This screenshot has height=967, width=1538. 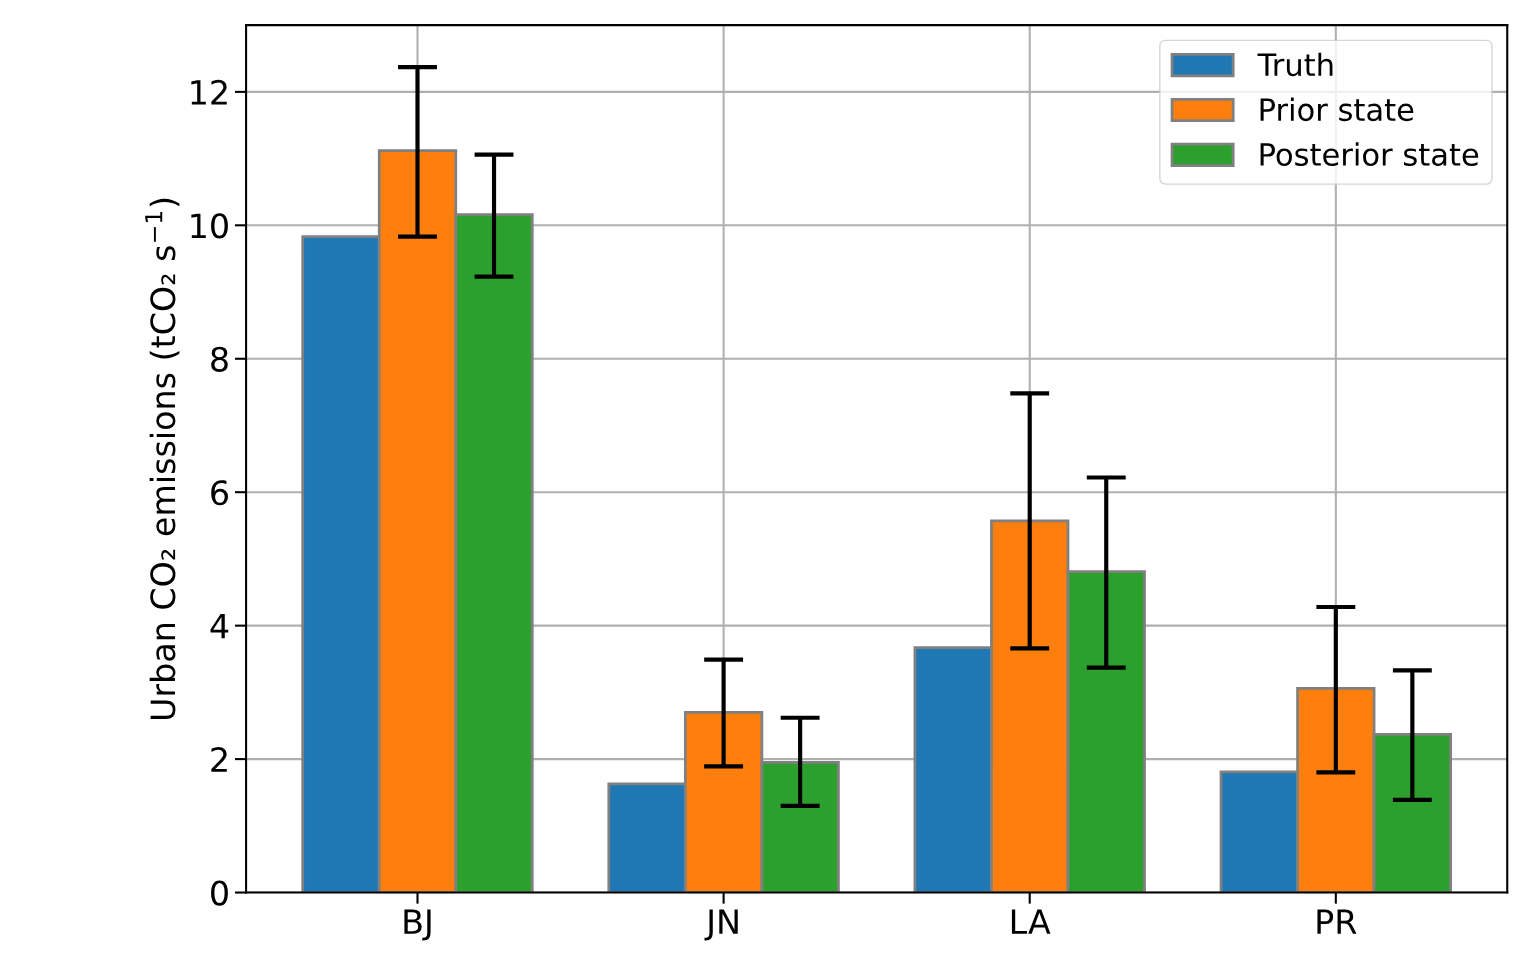 What do you see at coordinates (209, 92) in the screenshot?
I see `y-tick-label: 12` at bounding box center [209, 92].